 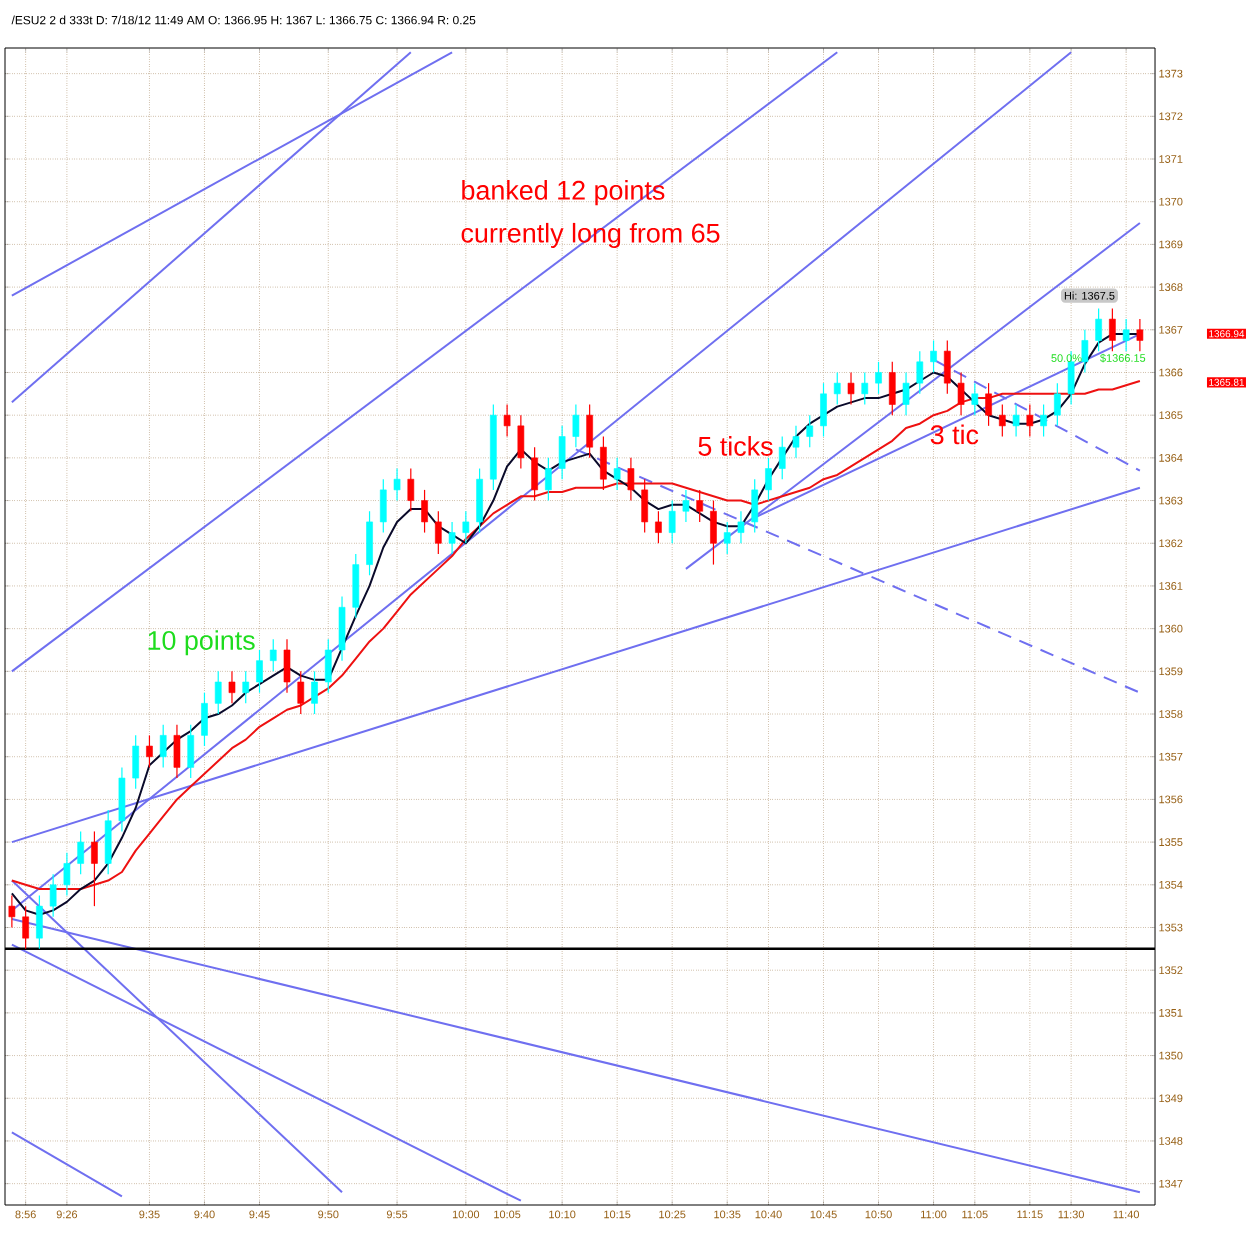 What do you see at coordinates (1171, 159) in the screenshot?
I see `y-tick-label: 1371` at bounding box center [1171, 159].